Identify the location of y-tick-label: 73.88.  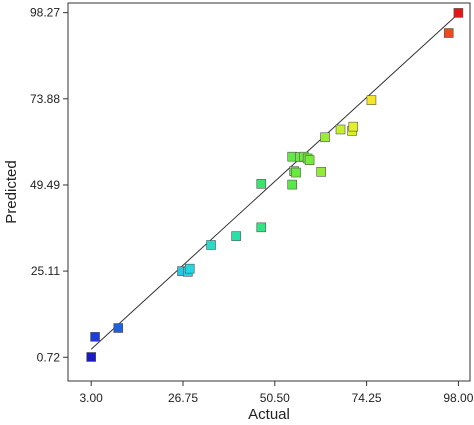
(45, 99).